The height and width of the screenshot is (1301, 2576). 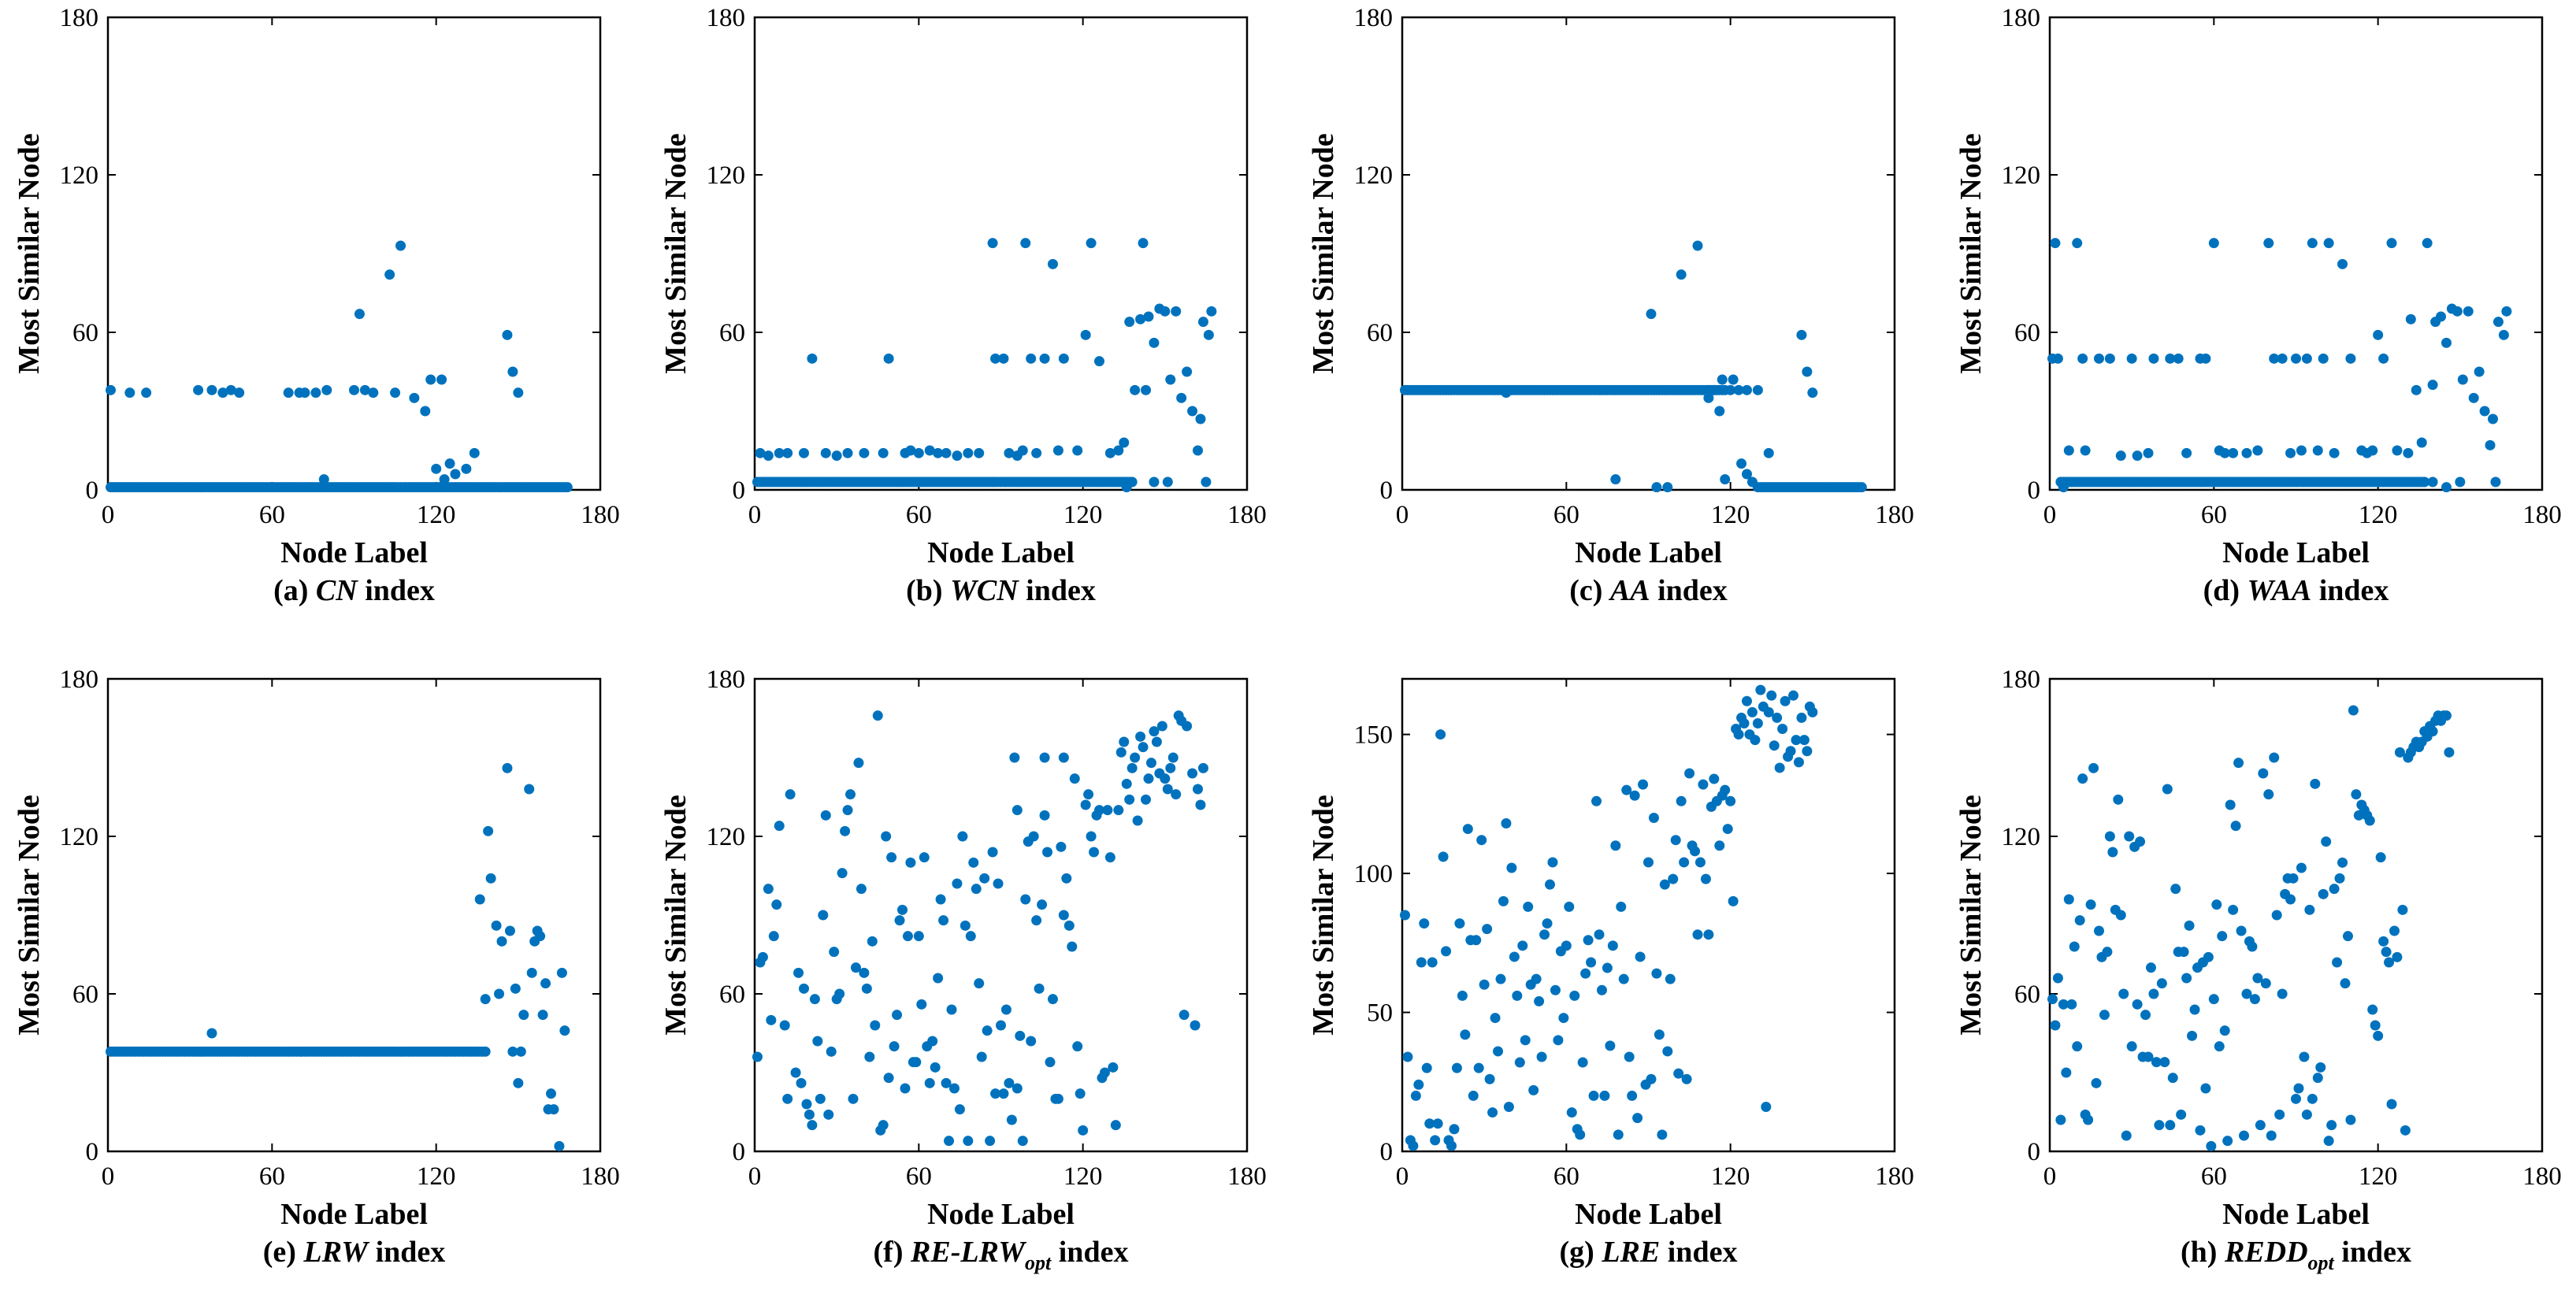 I want to click on caption-suffix: index, so click(x=2350, y=590).